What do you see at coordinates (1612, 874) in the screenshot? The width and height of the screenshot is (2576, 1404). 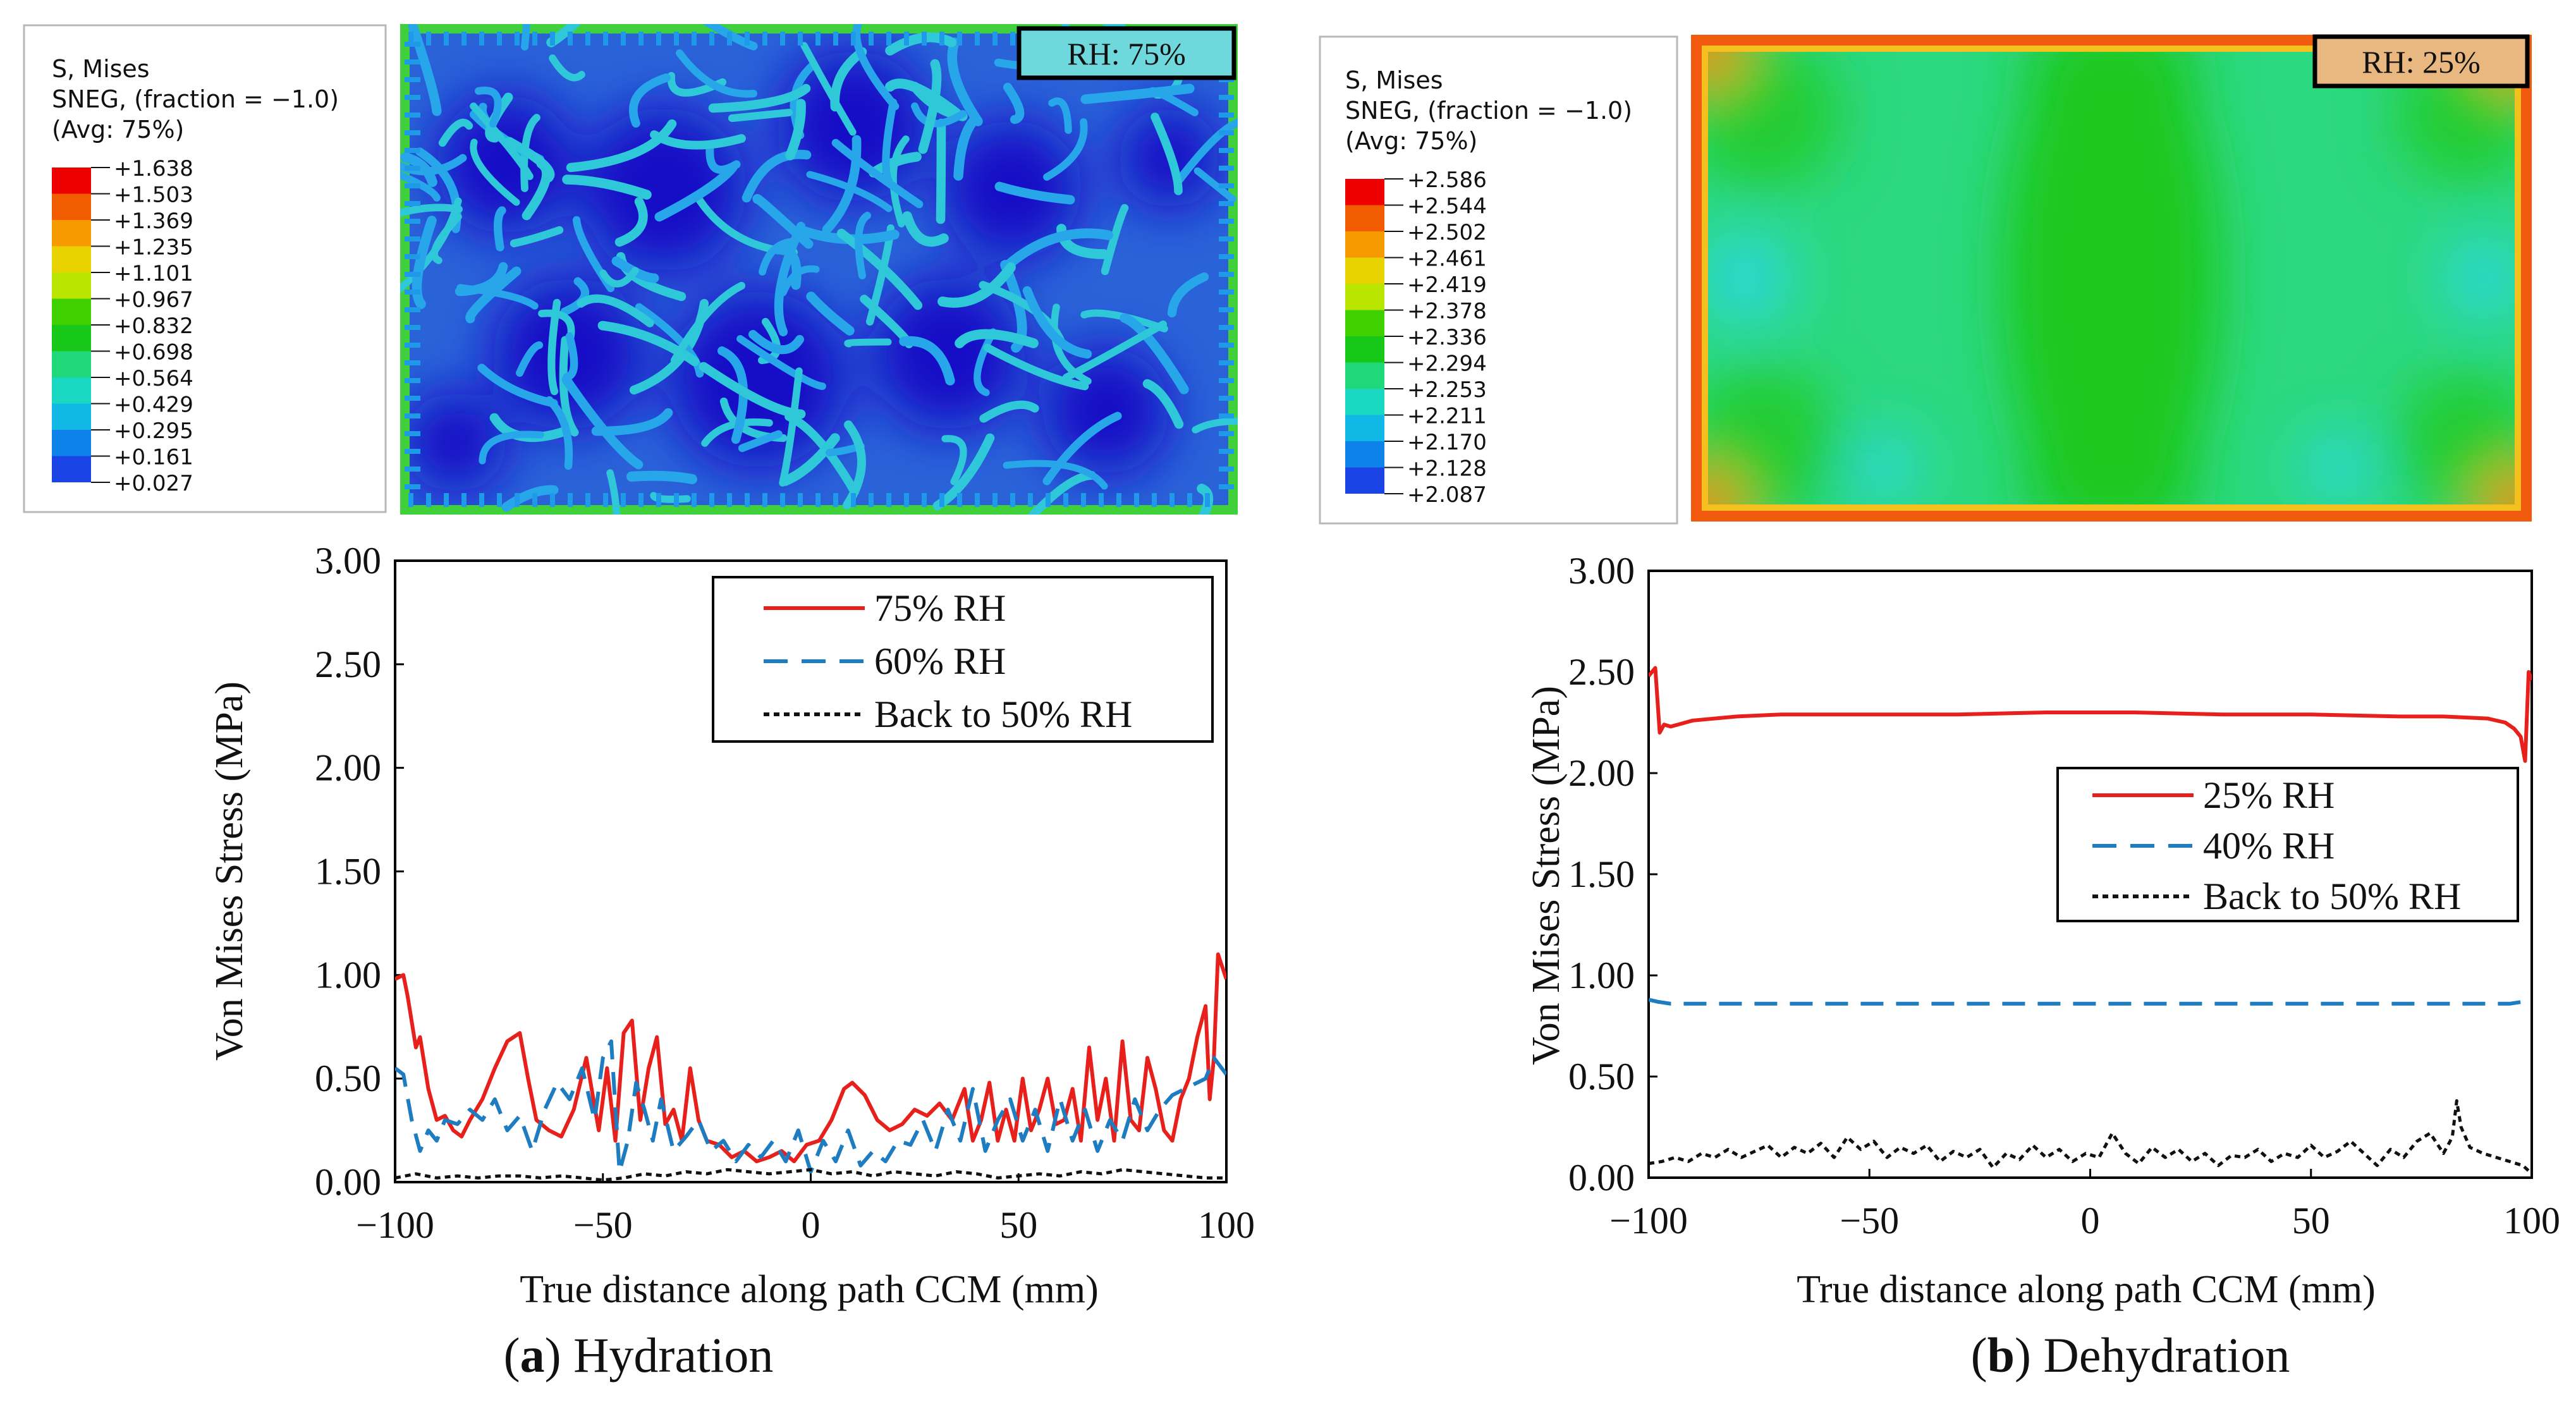 I see `y-ticks-b: 0.00 0.50 1.00 1.50 2.00 2.50 3.00` at bounding box center [1612, 874].